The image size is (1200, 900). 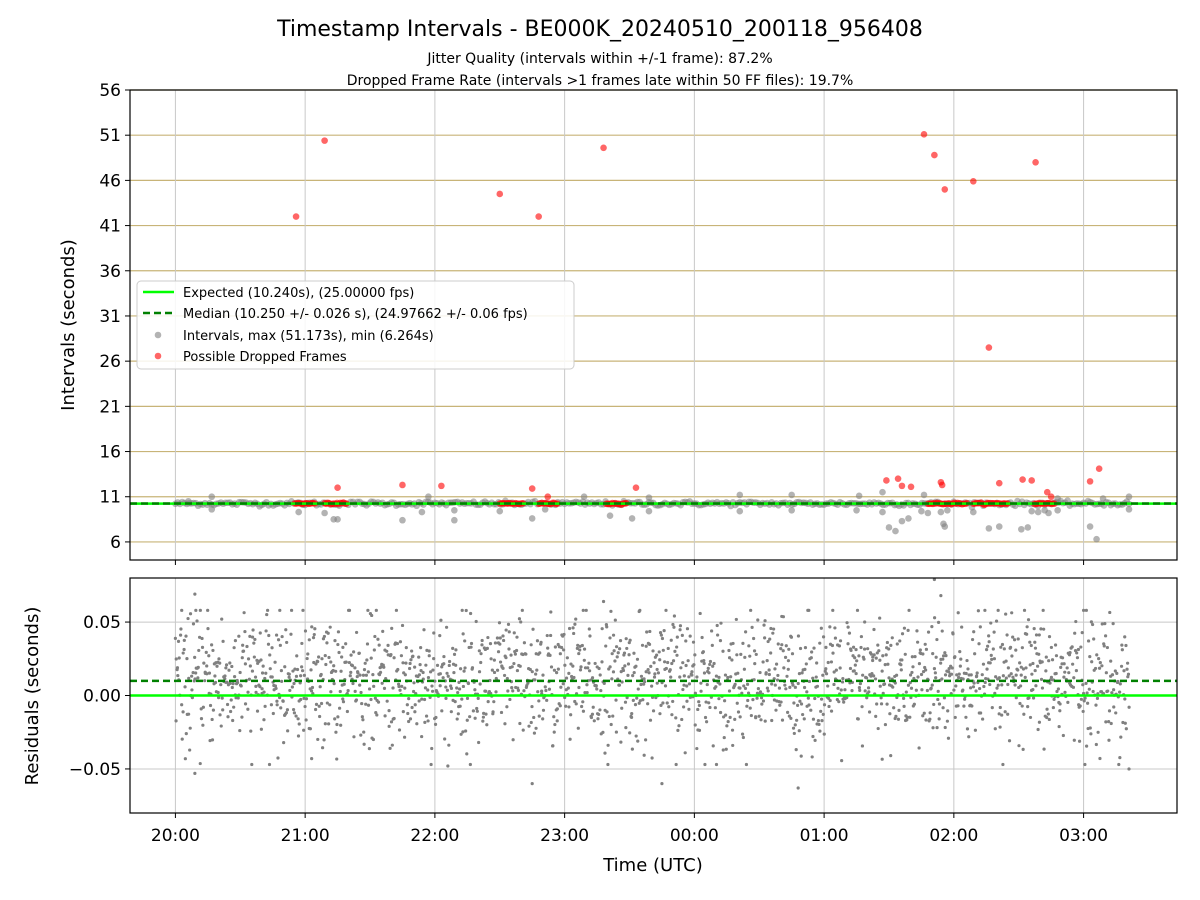 What do you see at coordinates (68, 325) in the screenshot?
I see `intervals-y-axis-label: Intervals (seconds)` at bounding box center [68, 325].